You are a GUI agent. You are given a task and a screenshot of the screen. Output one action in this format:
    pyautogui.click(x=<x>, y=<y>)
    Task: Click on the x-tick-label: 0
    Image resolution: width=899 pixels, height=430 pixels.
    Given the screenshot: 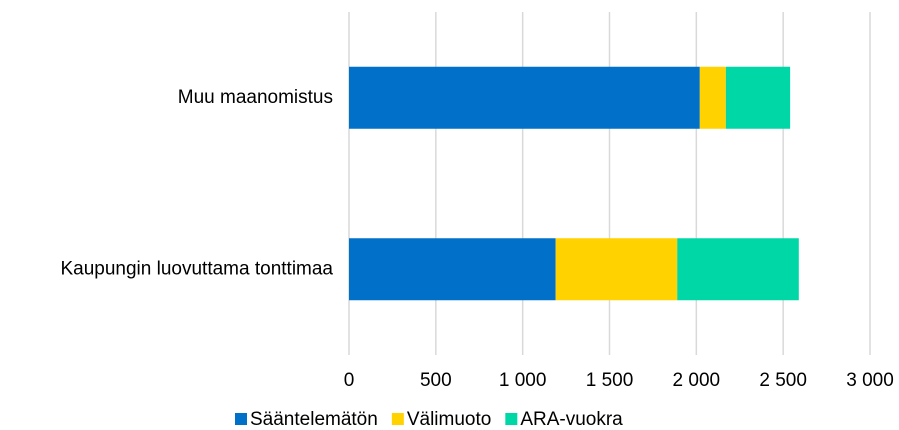 What is the action you would take?
    pyautogui.click(x=349, y=380)
    